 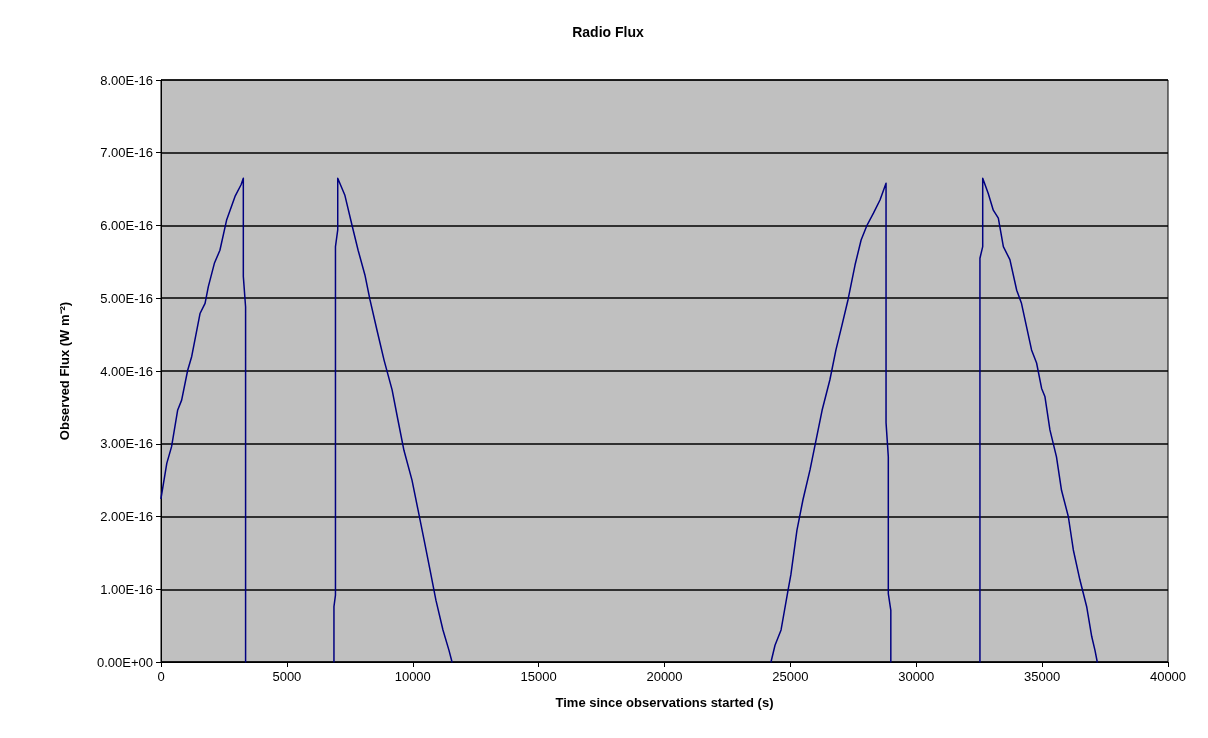 I want to click on y-tick-label: 7.00E-16, so click(x=126, y=153).